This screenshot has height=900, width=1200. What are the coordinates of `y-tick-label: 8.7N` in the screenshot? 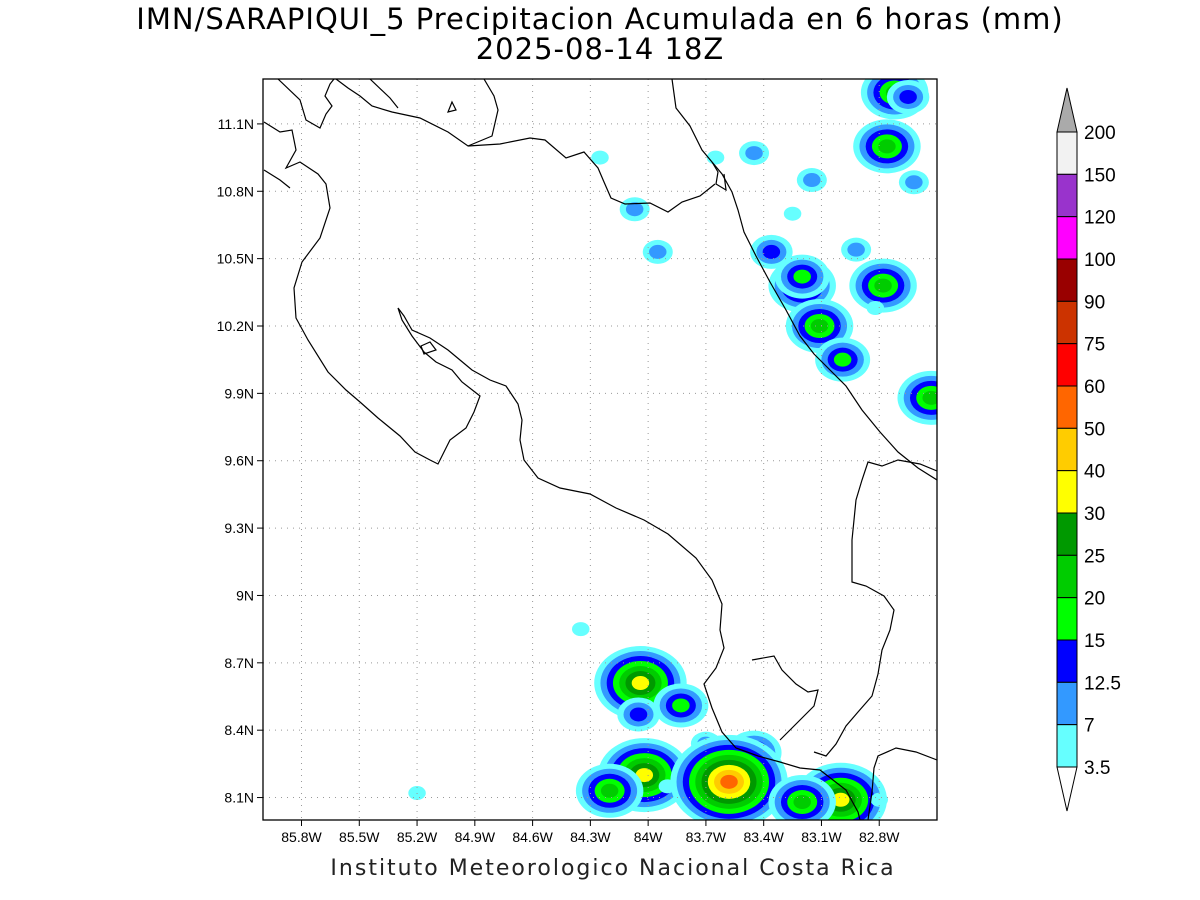 It's located at (239, 663).